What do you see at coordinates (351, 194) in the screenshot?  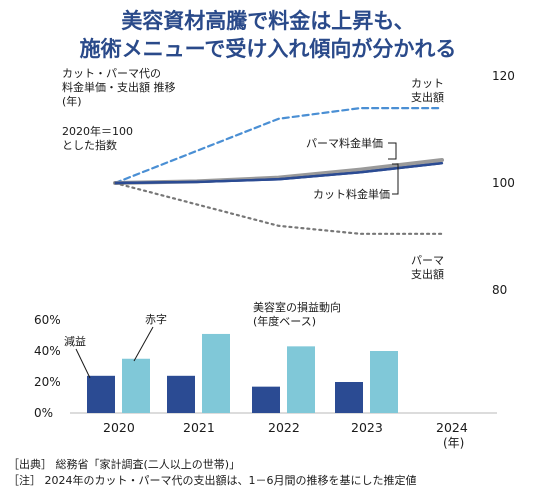 I see `label-cut-price: カット料金単価` at bounding box center [351, 194].